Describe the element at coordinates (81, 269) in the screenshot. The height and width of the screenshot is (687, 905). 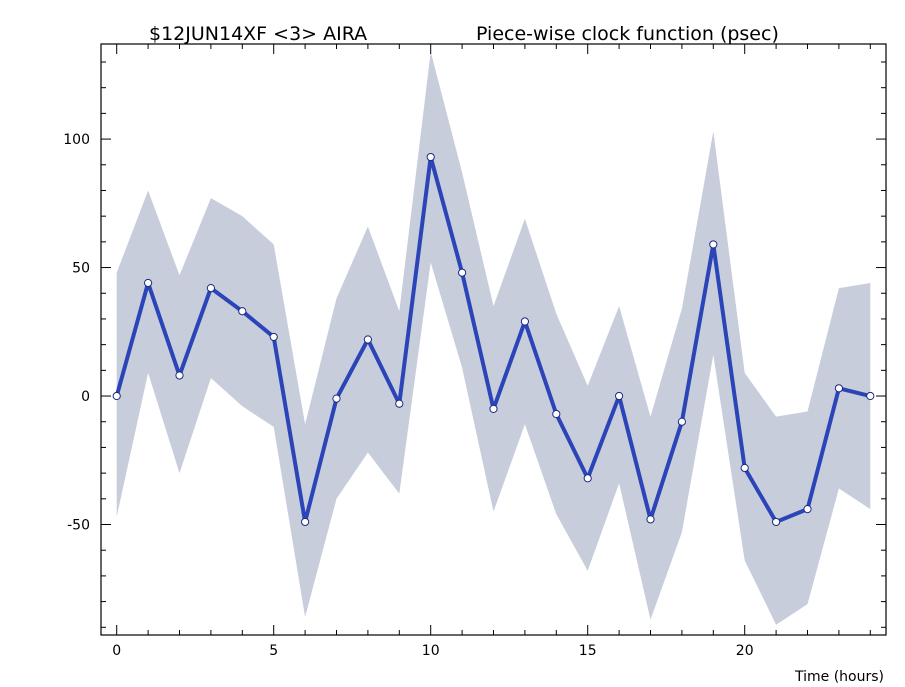
I see `y-tick-label: 50` at that location.